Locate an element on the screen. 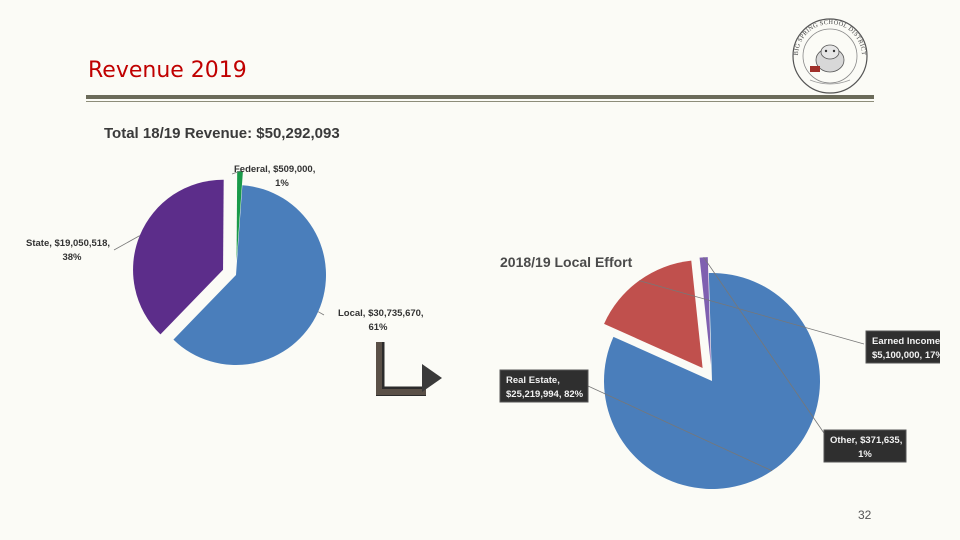 This screenshot has width=960, height=540. real-estate-label-value: $25,219,994, 82% is located at coordinates (545, 394).